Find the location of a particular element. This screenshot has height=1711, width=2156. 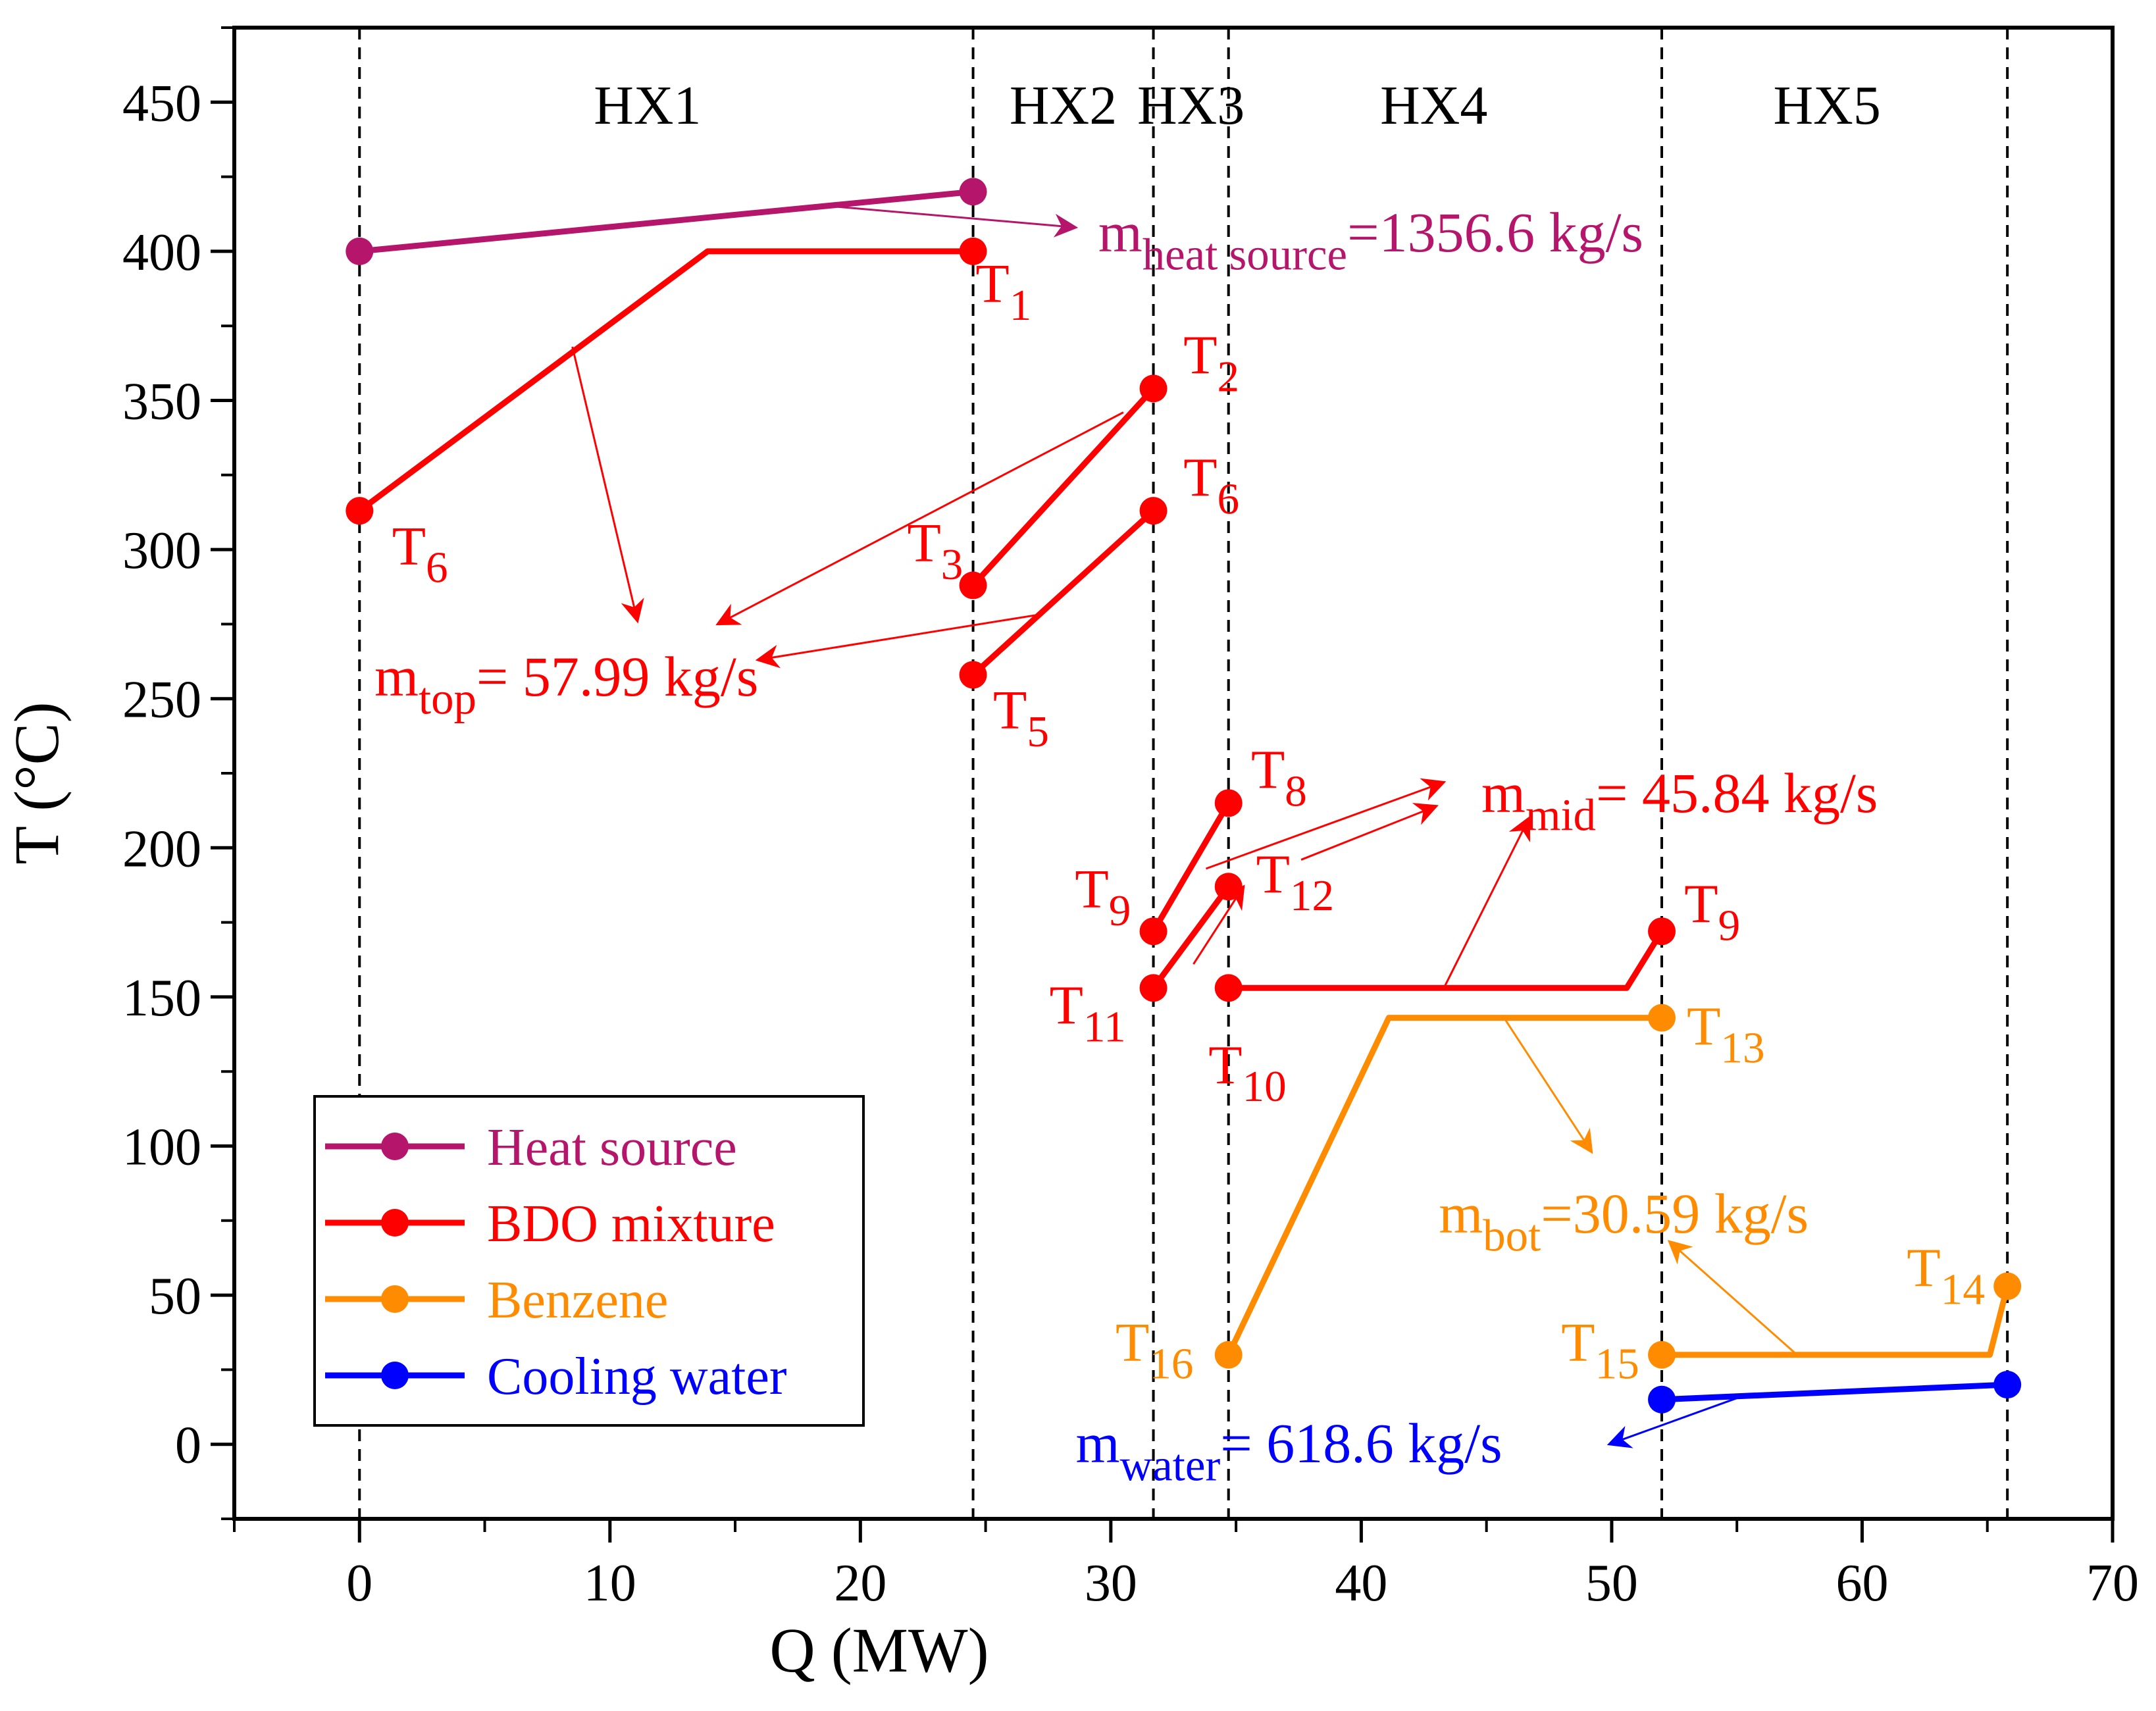

flow-label-m-bot: mbot=30.59 kg/s is located at coordinates (1624, 1221).